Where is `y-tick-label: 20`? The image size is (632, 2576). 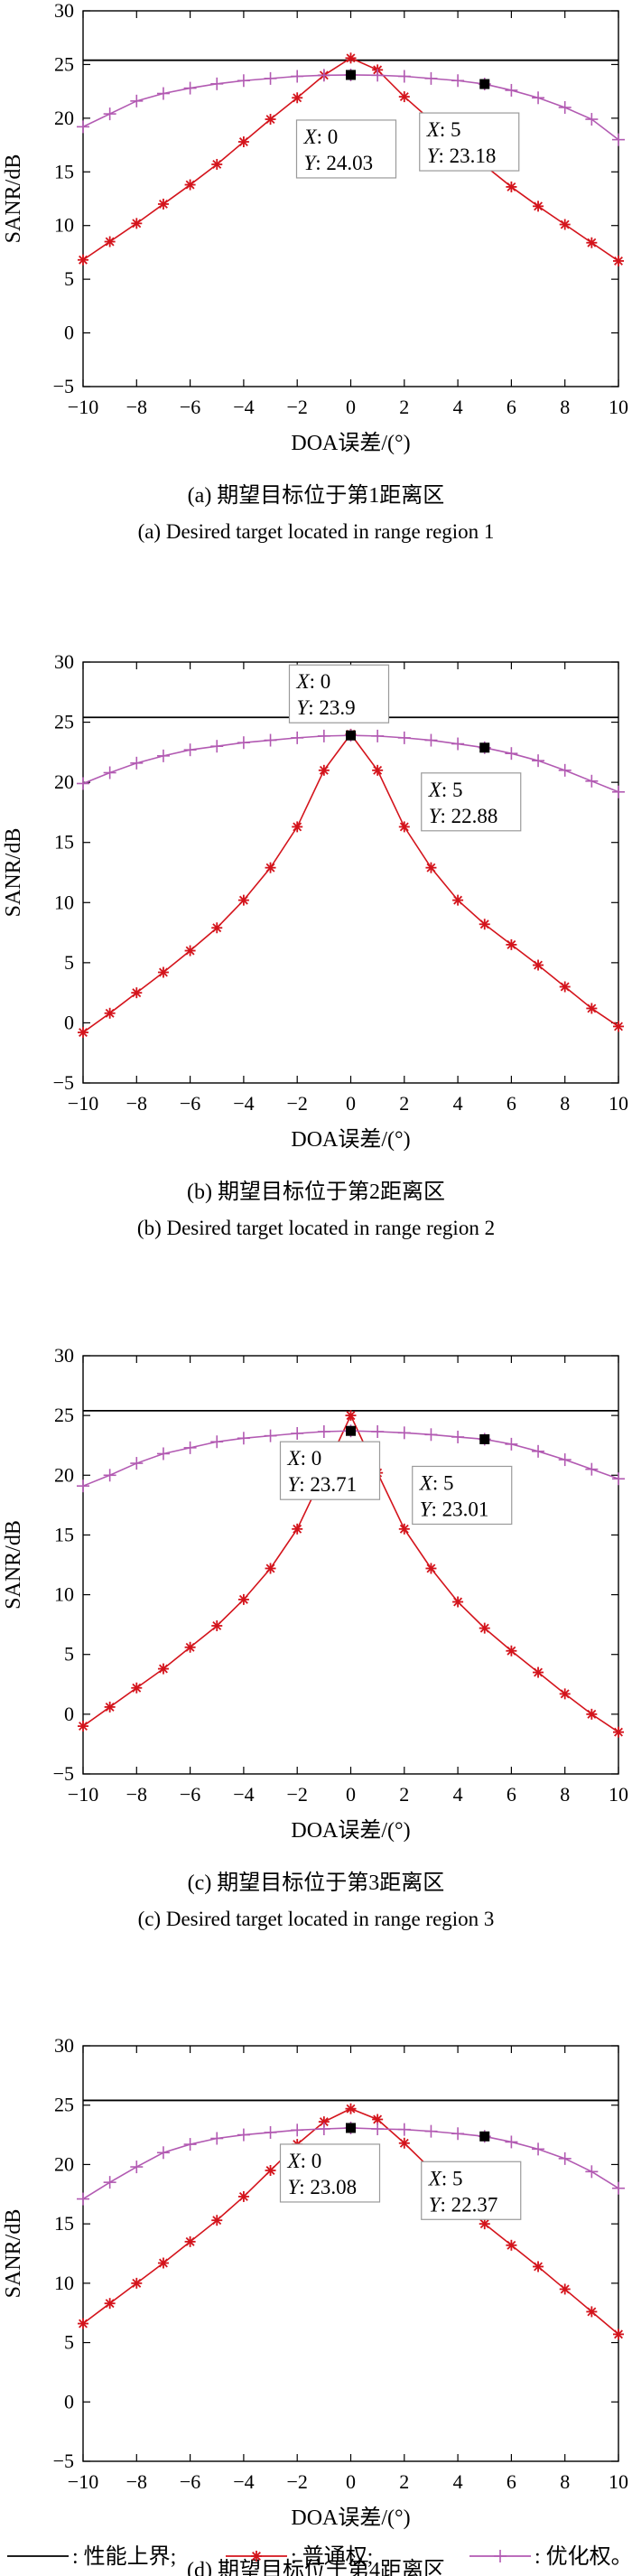 y-tick-label: 20 is located at coordinates (64, 118).